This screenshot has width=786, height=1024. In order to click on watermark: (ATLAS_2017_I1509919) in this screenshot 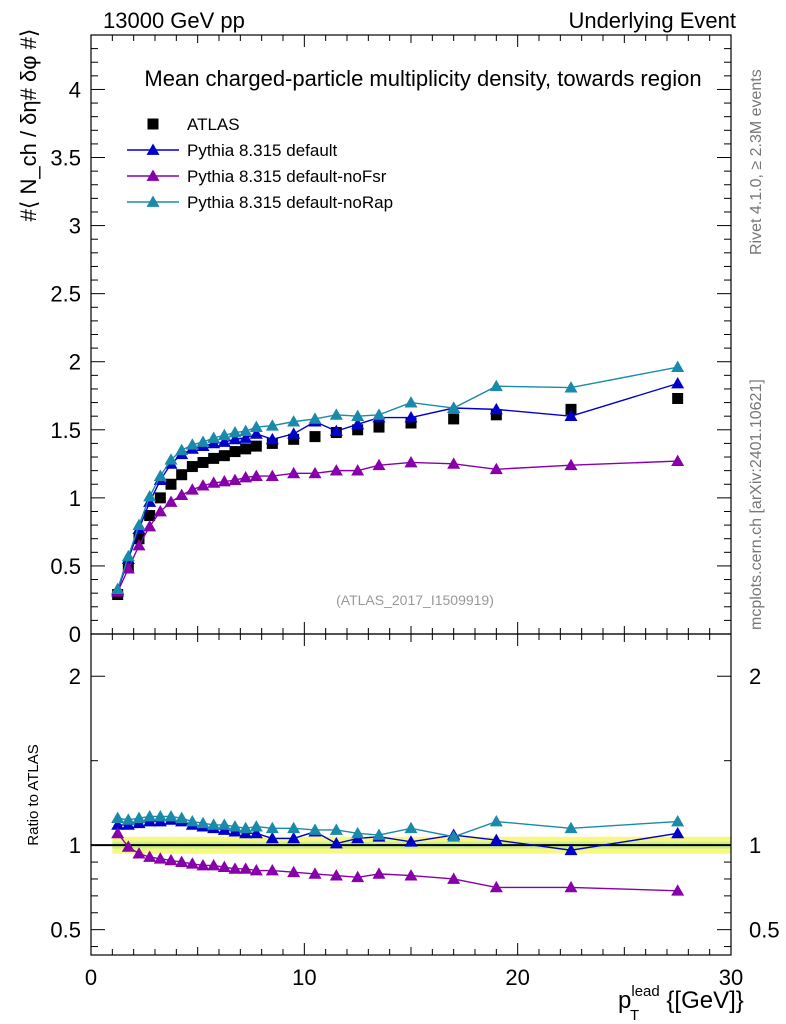, I will do `click(415, 600)`.